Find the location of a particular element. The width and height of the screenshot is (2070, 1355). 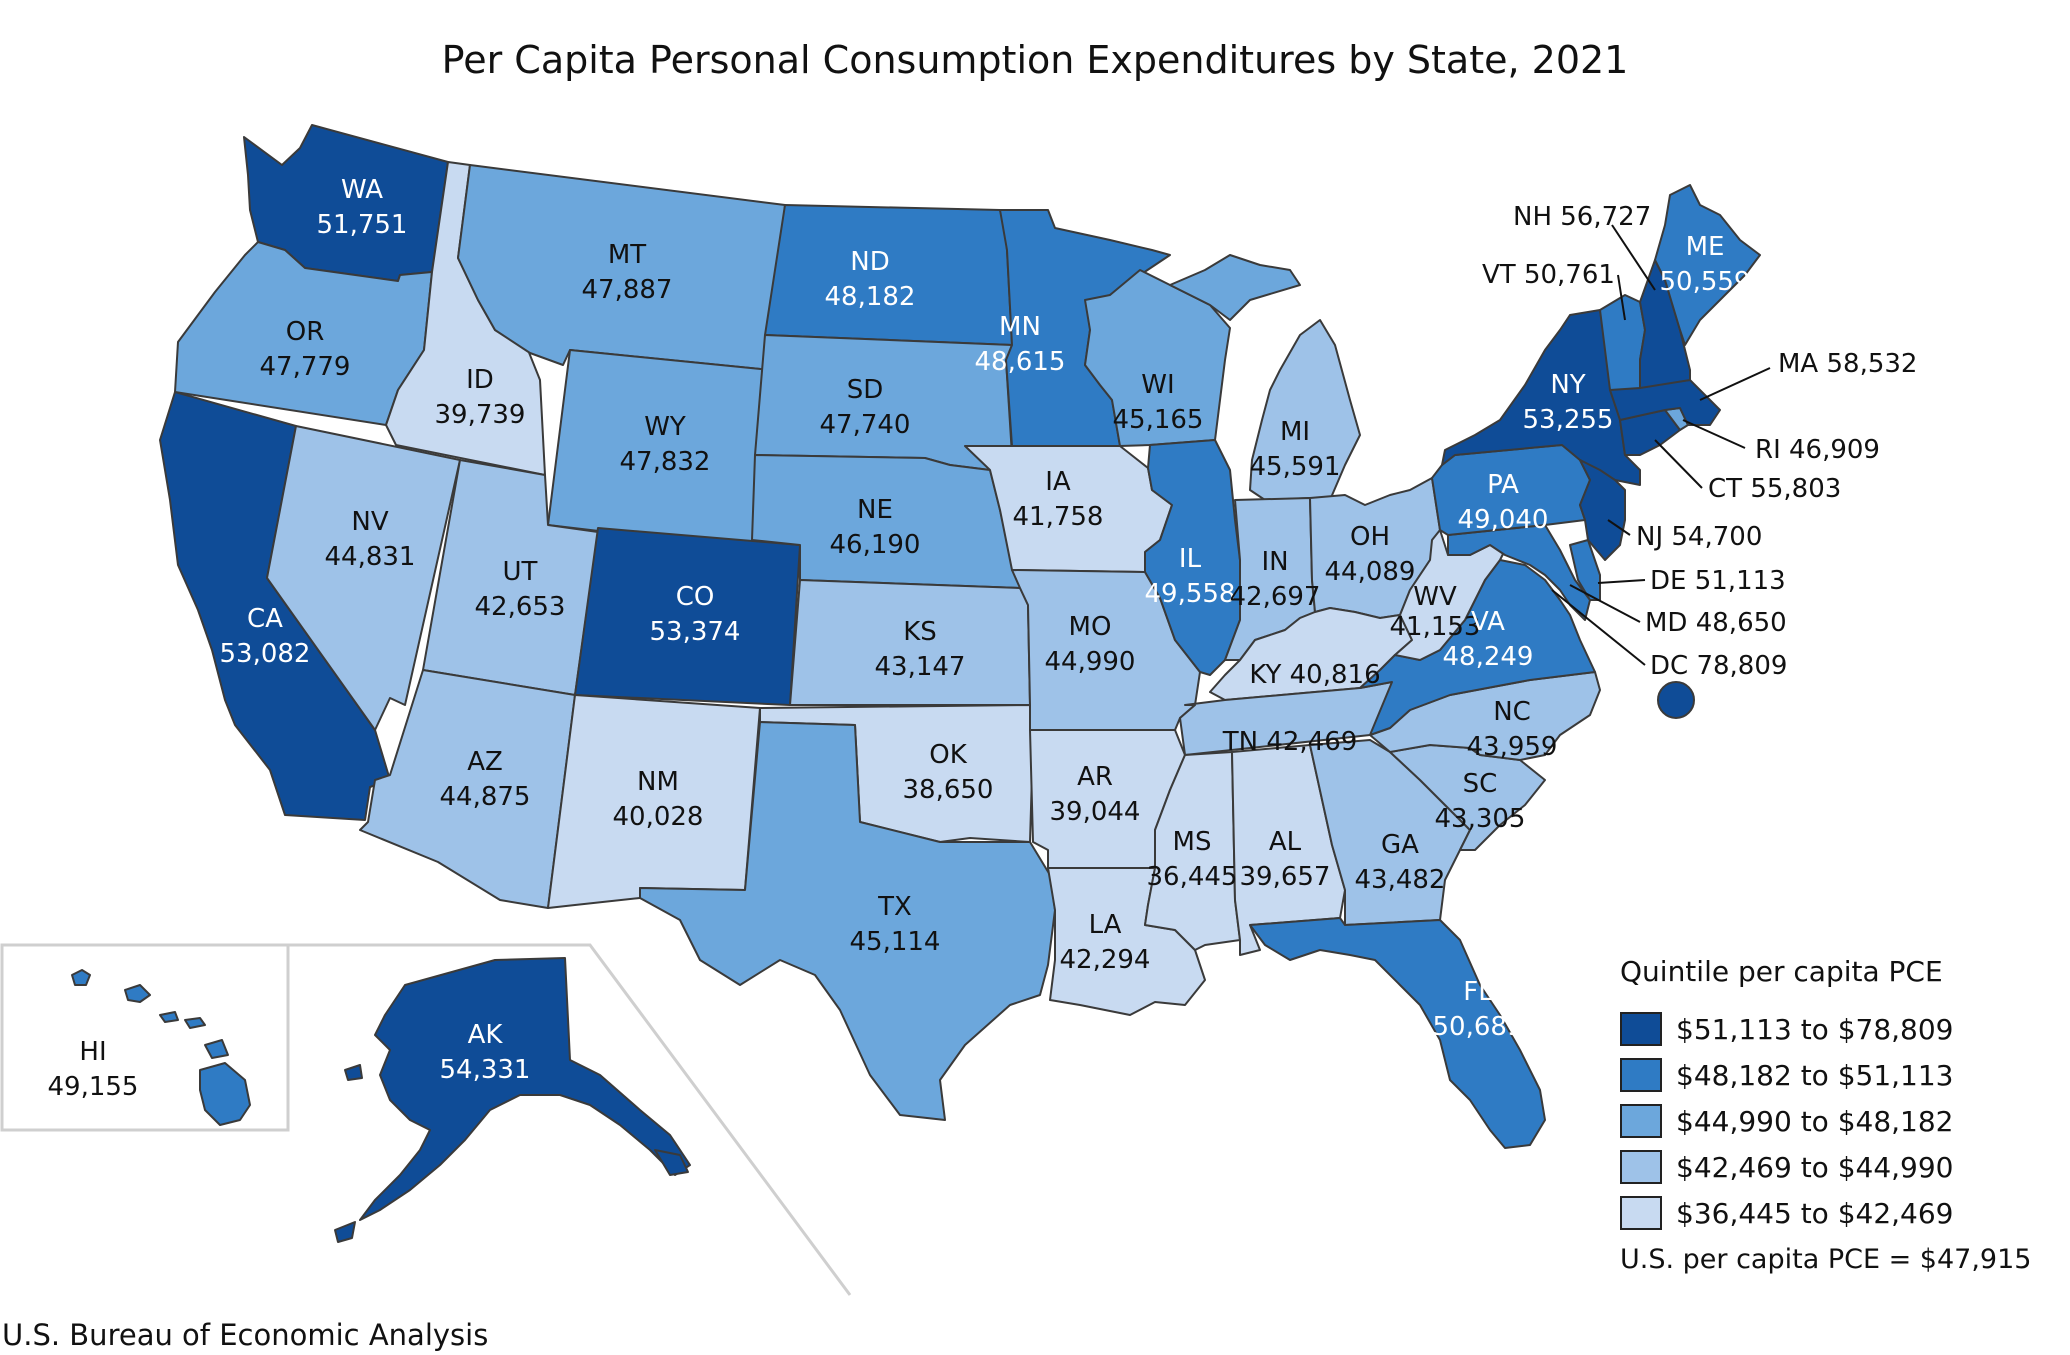

label-pa-value: 49,040 is located at coordinates (1503, 520).